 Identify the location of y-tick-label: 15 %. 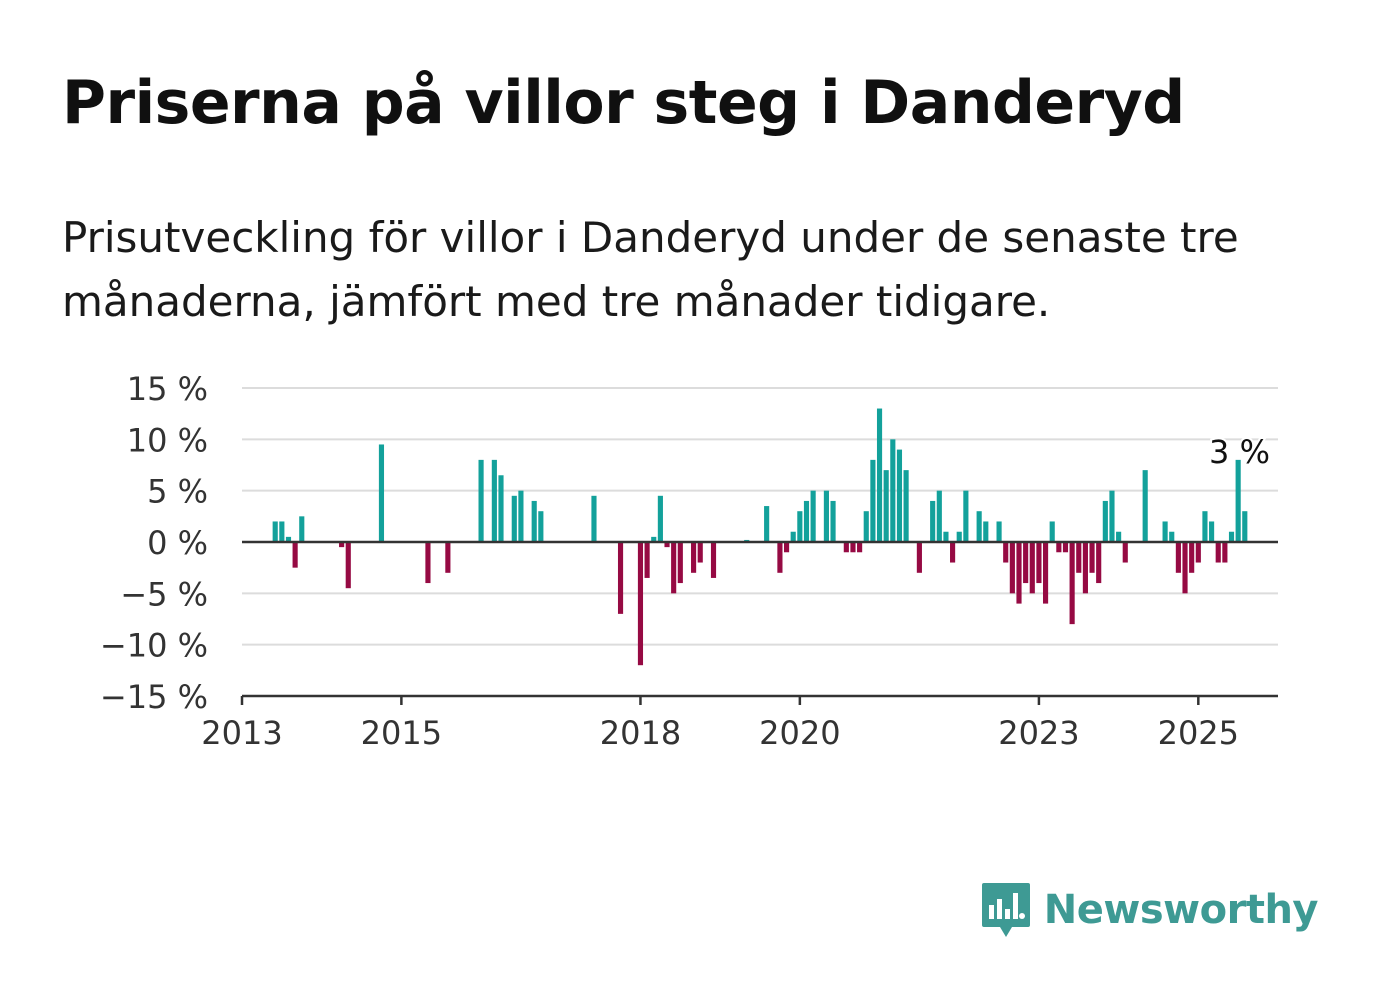
(167, 389).